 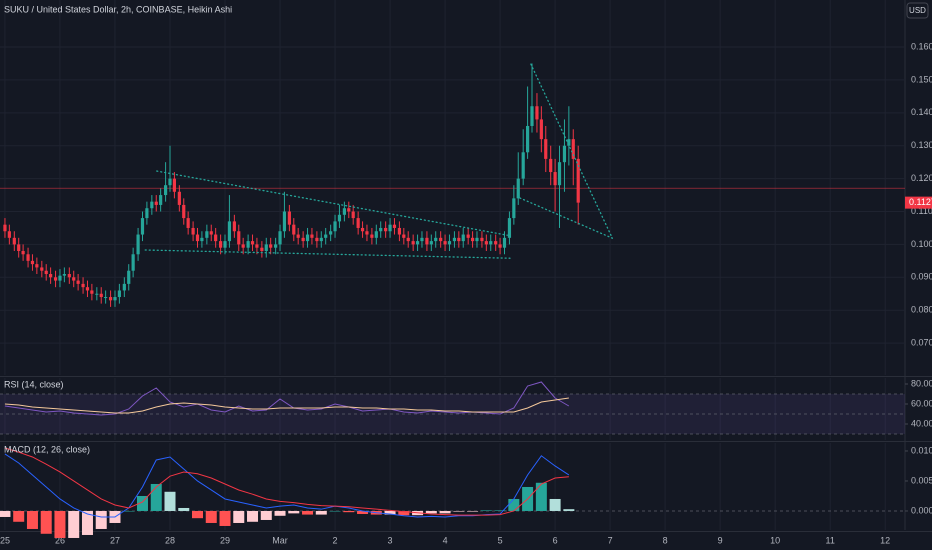 What do you see at coordinates (332, 203) in the screenshot?
I see `trendline` at bounding box center [332, 203].